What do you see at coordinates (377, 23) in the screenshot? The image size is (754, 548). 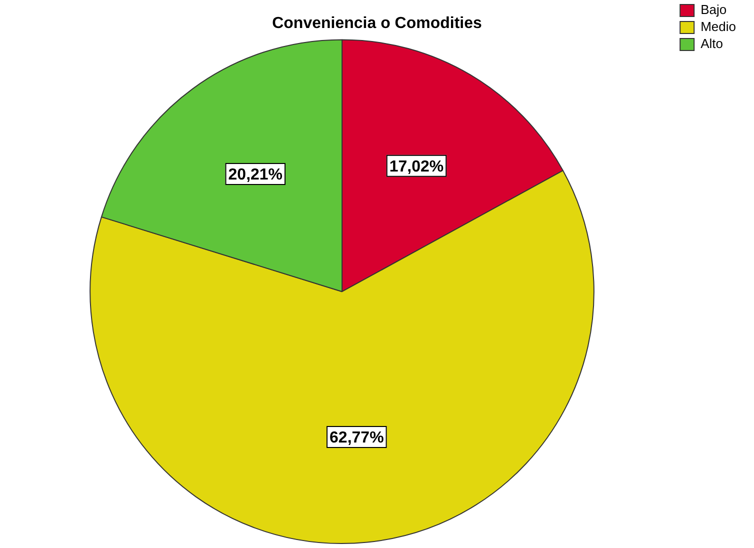 I see `text: Conveniencia o Comodities` at bounding box center [377, 23].